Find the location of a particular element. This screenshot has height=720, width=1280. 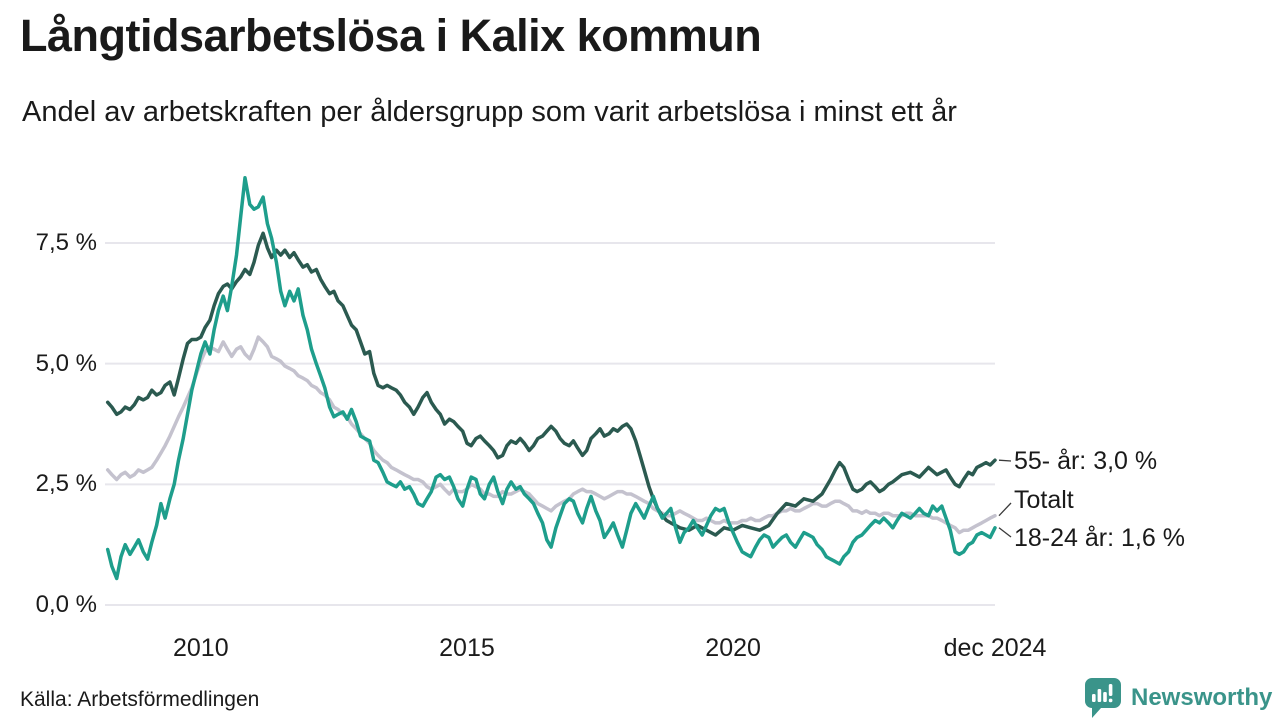

x-tick-label: 2020 is located at coordinates (733, 648).